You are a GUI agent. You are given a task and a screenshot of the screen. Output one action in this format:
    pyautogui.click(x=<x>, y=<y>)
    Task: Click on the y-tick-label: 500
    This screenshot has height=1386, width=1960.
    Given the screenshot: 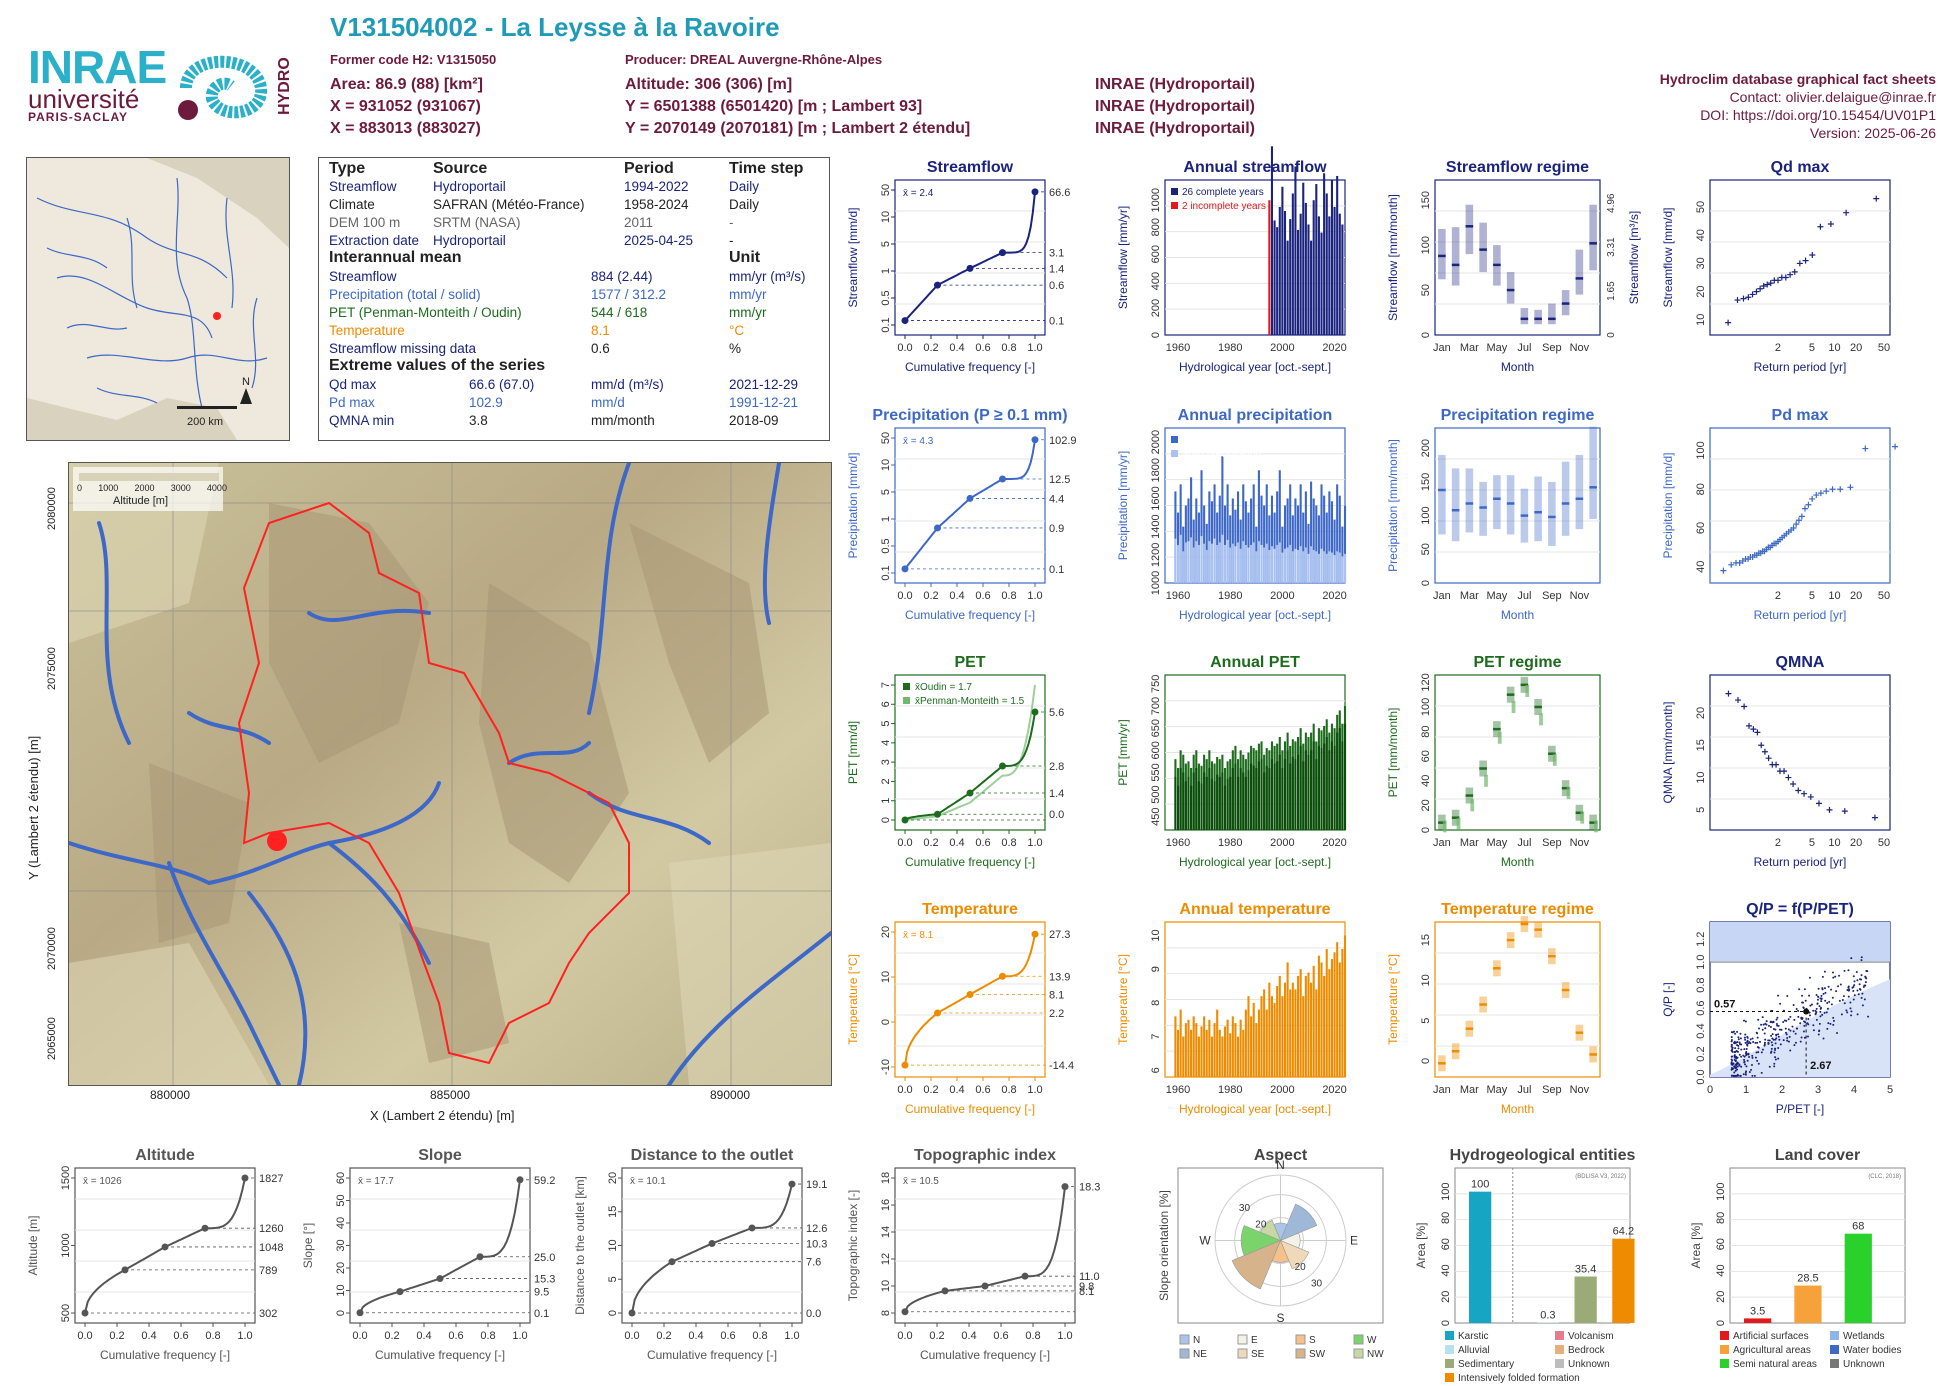 What is the action you would take?
    pyautogui.click(x=1156, y=794)
    